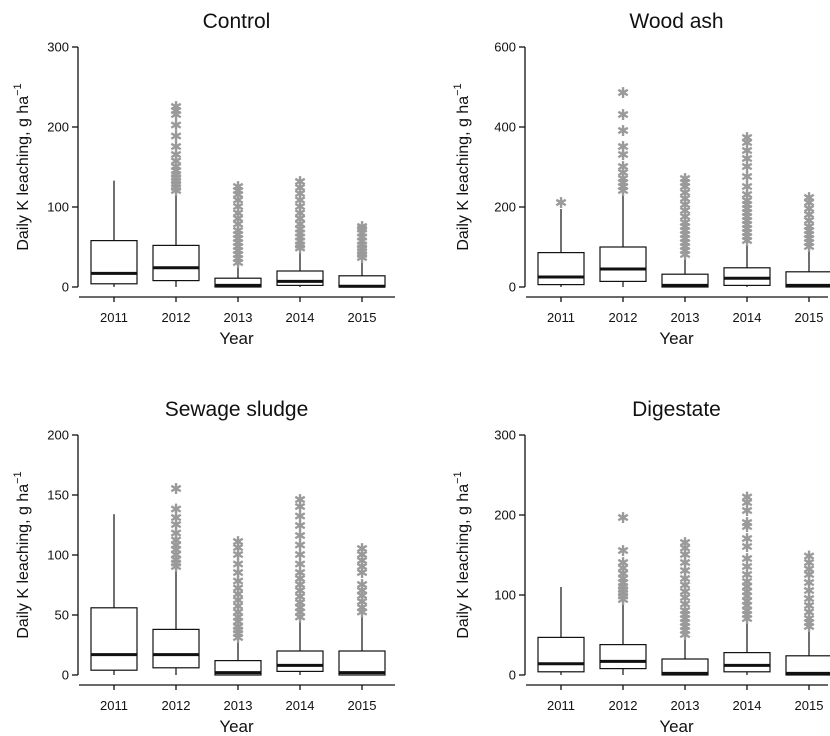 Image resolution: width=830 pixels, height=736 pixels. Describe the element at coordinates (237, 21) in the screenshot. I see `chart-title: Control` at that location.